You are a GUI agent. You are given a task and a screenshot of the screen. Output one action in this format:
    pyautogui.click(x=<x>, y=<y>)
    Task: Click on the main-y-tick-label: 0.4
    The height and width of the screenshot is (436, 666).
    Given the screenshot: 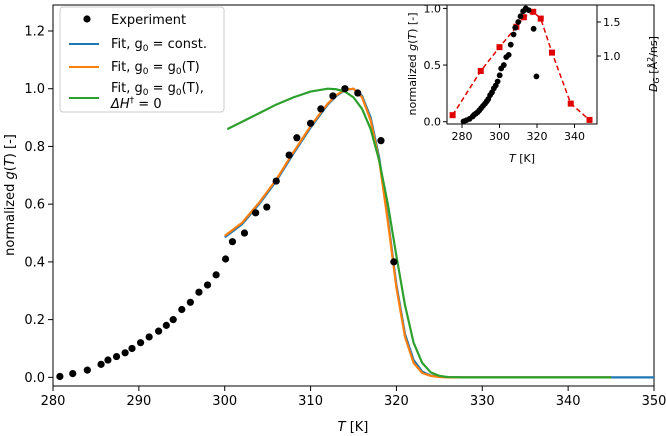 What is the action you would take?
    pyautogui.click(x=34, y=262)
    